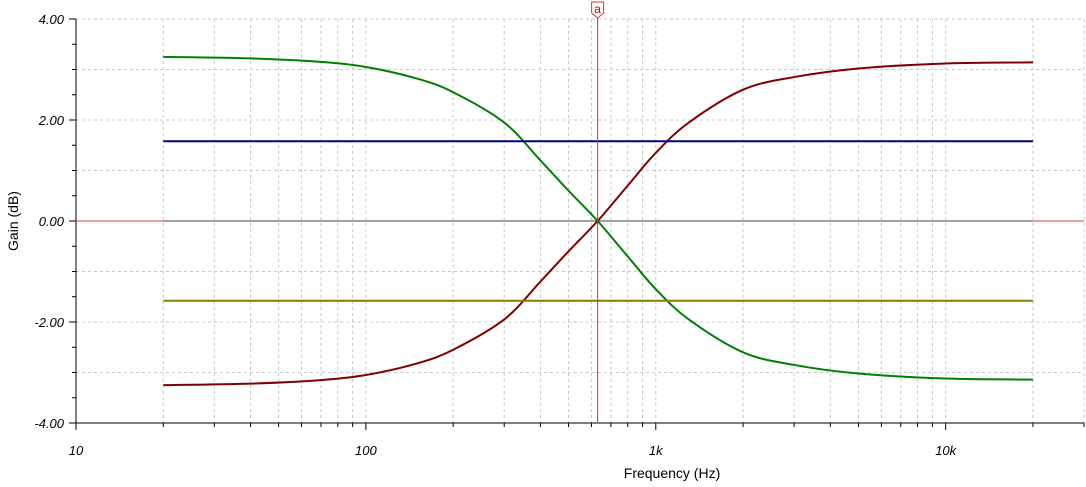  What do you see at coordinates (672, 473) in the screenshot?
I see `x-axis-title: Frequency (Hz)` at bounding box center [672, 473].